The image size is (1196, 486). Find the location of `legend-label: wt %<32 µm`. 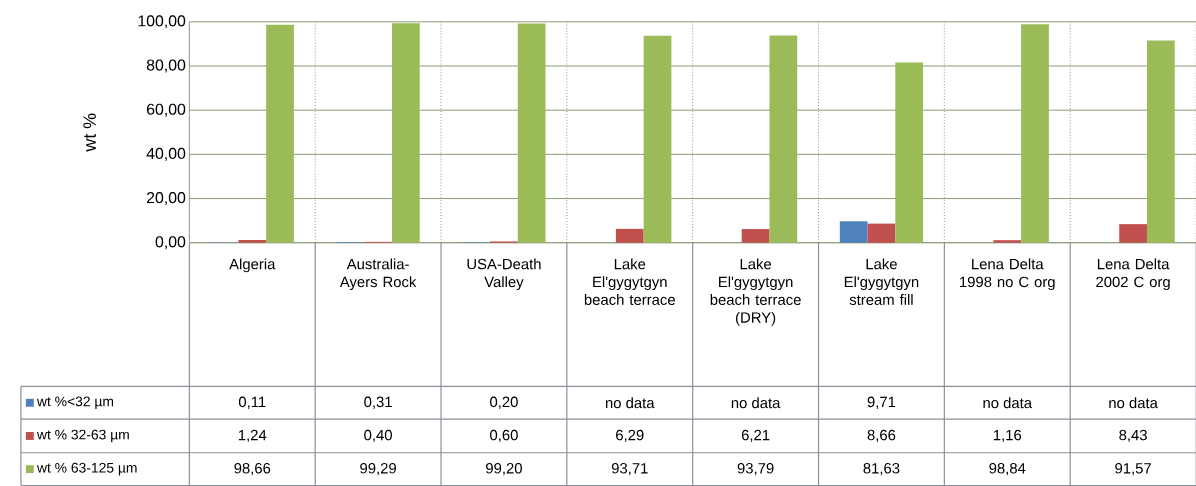

legend-label: wt %<32 µm is located at coordinates (75, 402).